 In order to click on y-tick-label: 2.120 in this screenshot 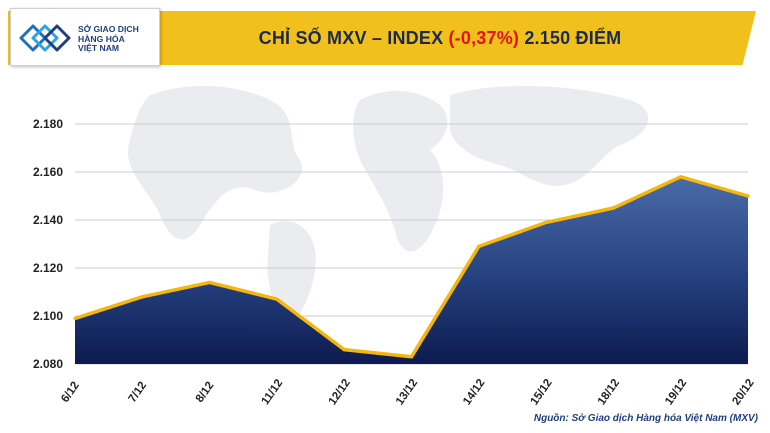, I will do `click(48, 268)`.